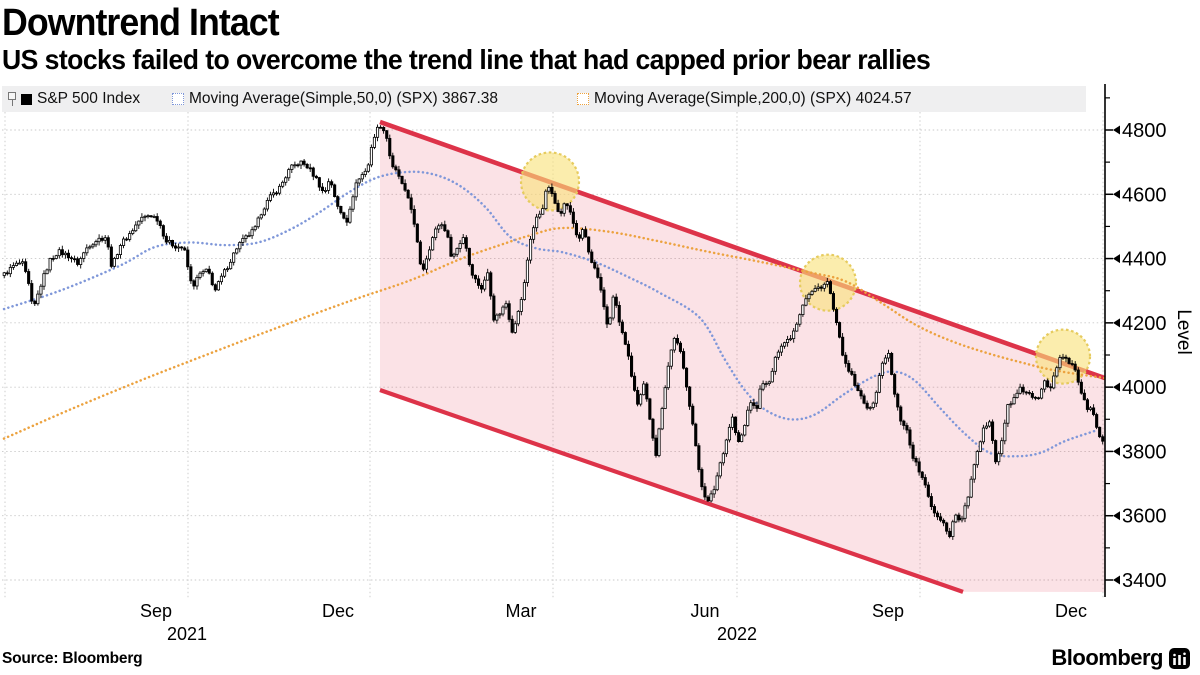  What do you see at coordinates (141, 23) in the screenshot?
I see `chart-title: Downtrend Intact` at bounding box center [141, 23].